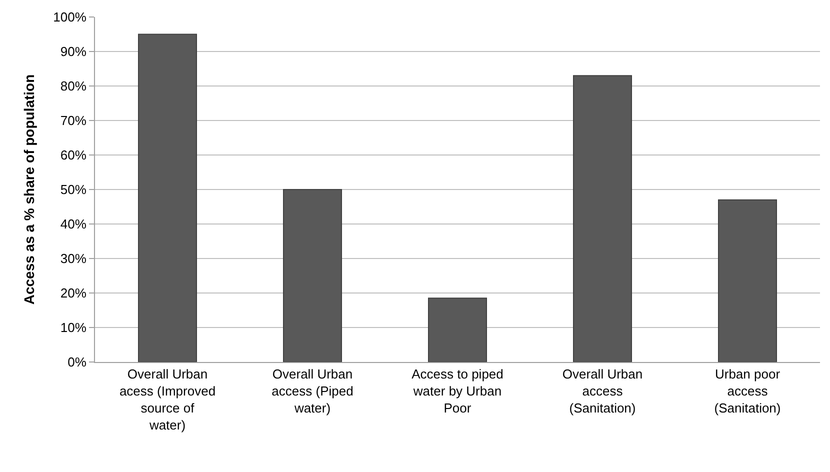 The width and height of the screenshot is (830, 472). What do you see at coordinates (602, 391) in the screenshot?
I see `x-tick-label: Overall Urban access (Sanitation)` at bounding box center [602, 391].